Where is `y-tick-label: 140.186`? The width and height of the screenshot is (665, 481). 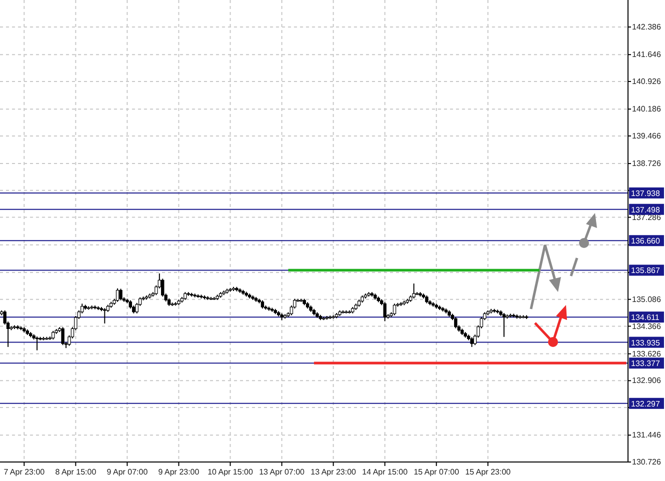
y-tick-label: 140.186 is located at coordinates (647, 109).